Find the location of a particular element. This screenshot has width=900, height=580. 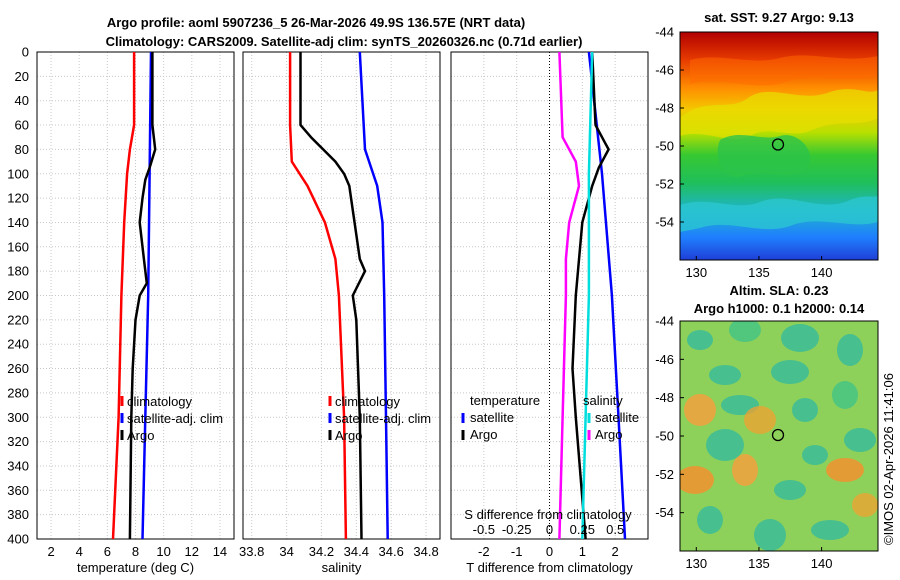

x-tick-label: 4 is located at coordinates (79, 551).